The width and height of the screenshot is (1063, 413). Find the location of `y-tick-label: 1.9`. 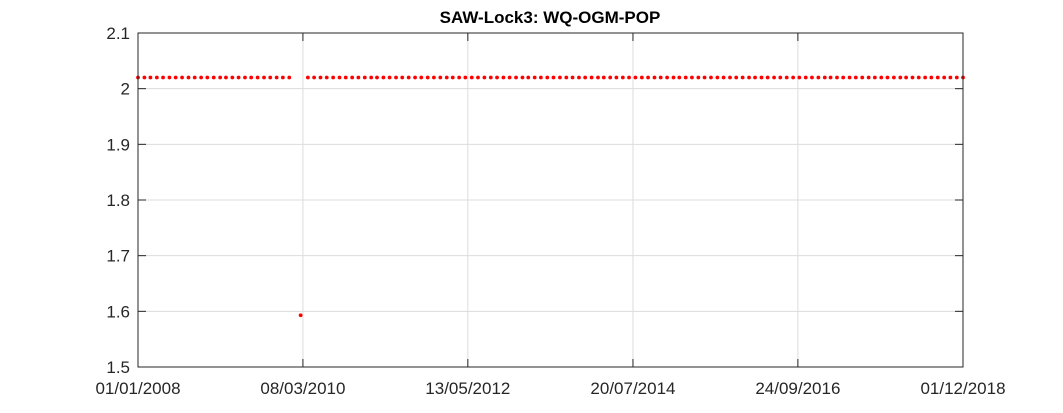

y-tick-label: 1.9 is located at coordinates (118, 144).